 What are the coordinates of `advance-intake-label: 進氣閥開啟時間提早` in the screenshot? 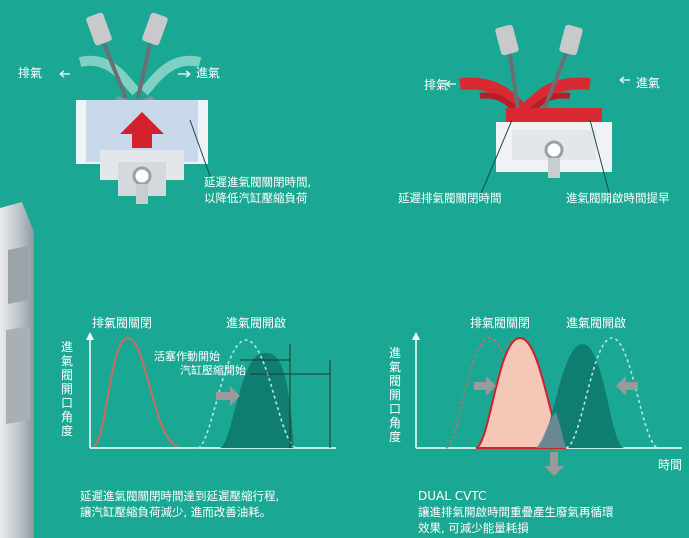 It's located at (618, 198).